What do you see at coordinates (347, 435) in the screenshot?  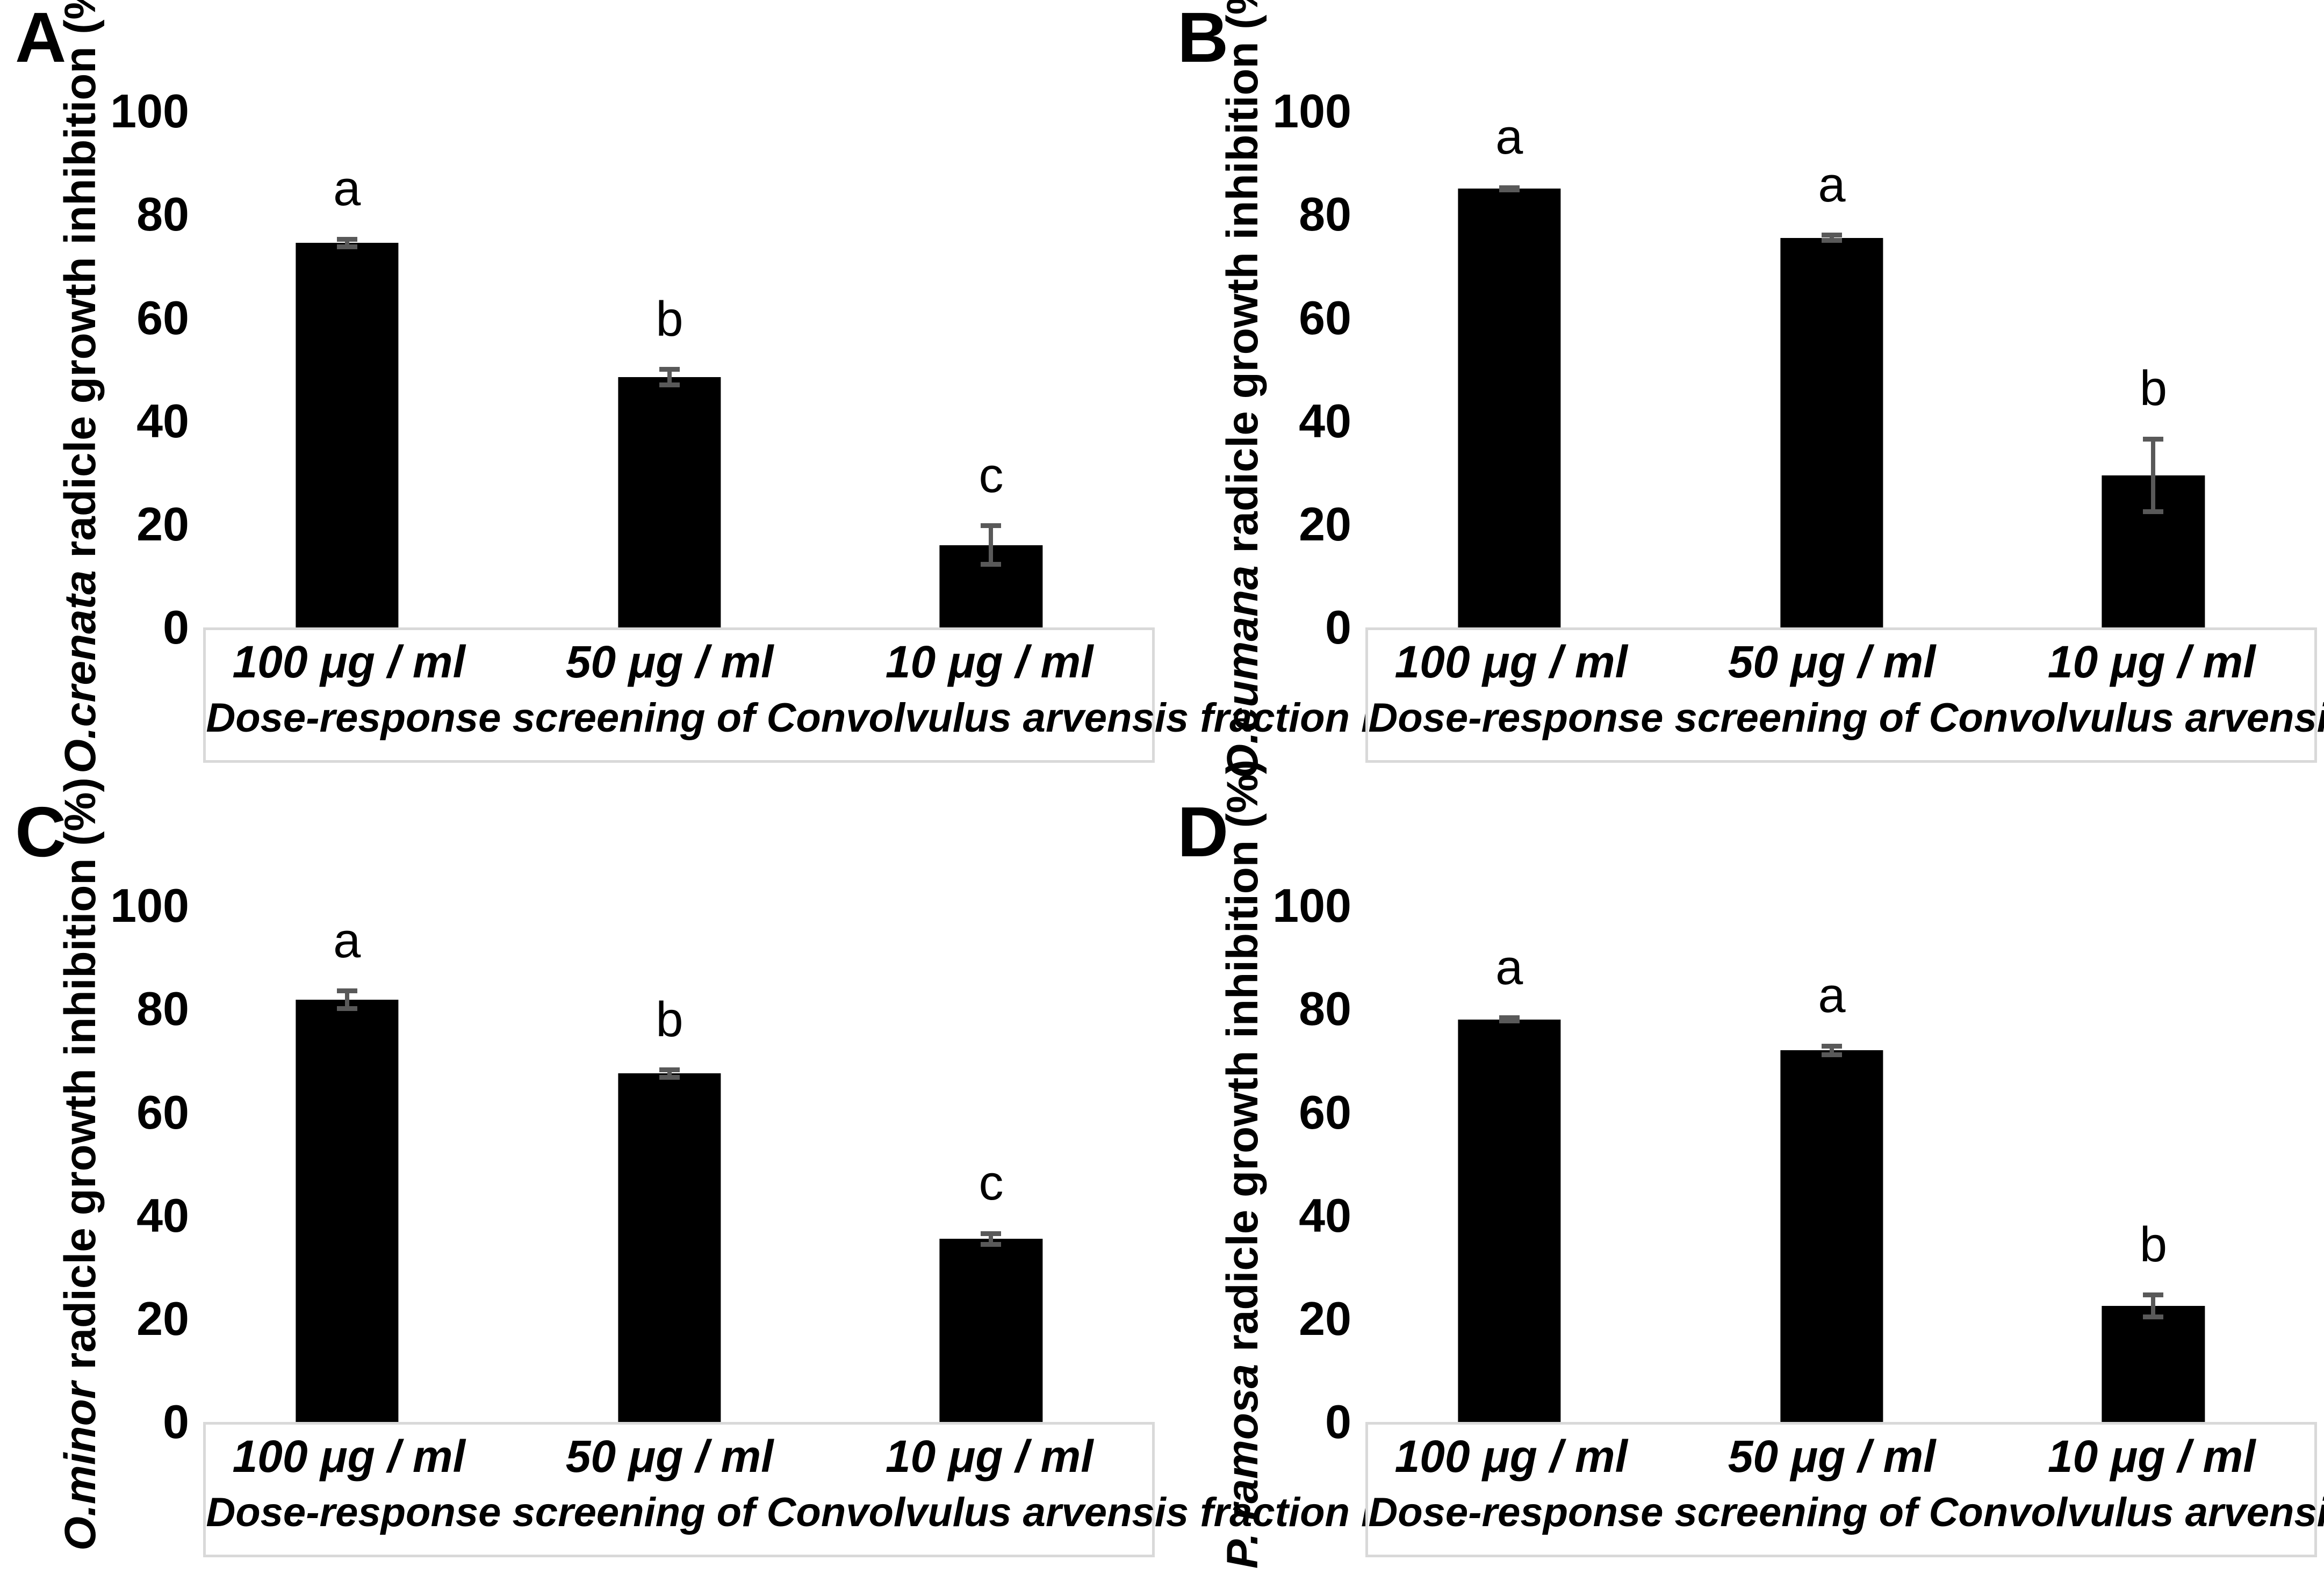 I see `bar-100μgml` at bounding box center [347, 435].